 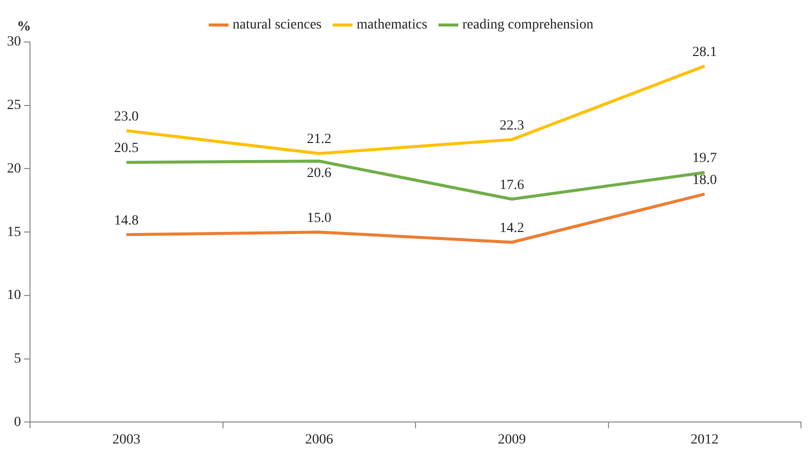 I want to click on x-tick-label: 2006, so click(x=319, y=440).